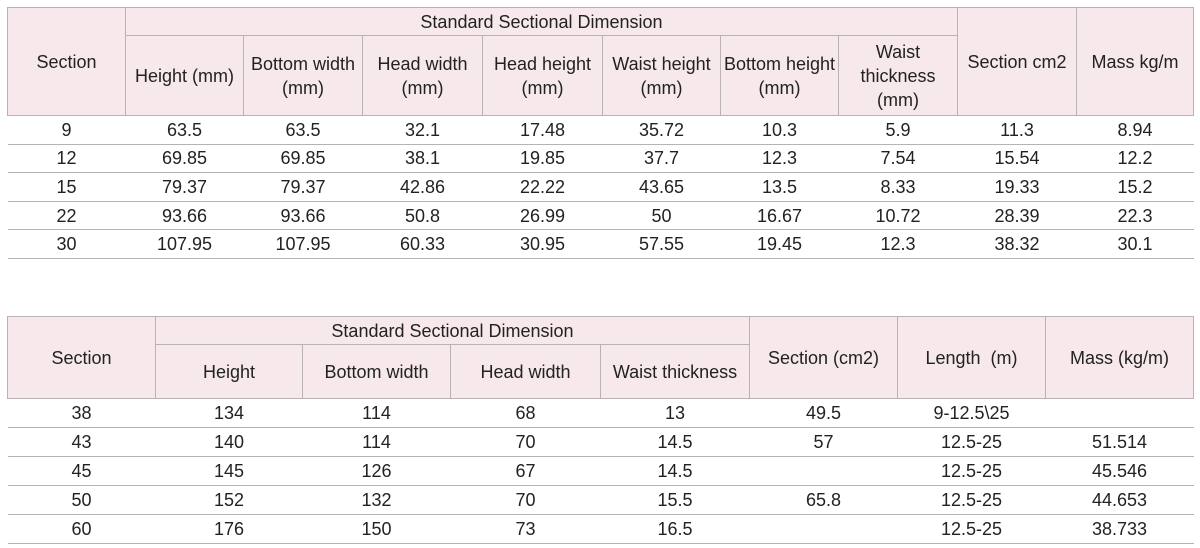 This screenshot has height=548, width=1200. Describe the element at coordinates (376, 471) in the screenshot. I see `cell: 126` at that location.